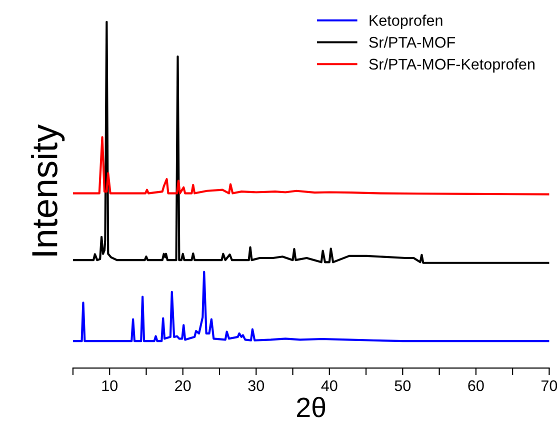 The width and height of the screenshot is (557, 429). Describe the element at coordinates (183, 386) in the screenshot. I see `x-tick-label: 20` at that location.